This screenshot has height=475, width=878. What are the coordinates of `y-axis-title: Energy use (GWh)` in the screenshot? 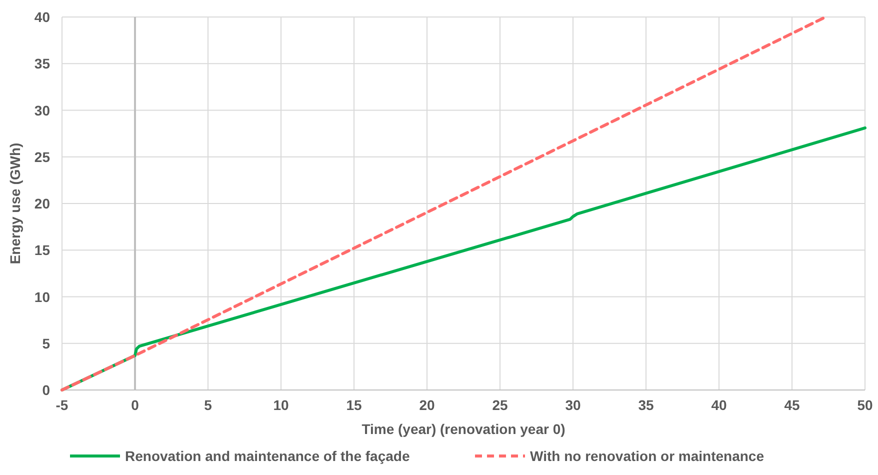 It's located at (15, 203).